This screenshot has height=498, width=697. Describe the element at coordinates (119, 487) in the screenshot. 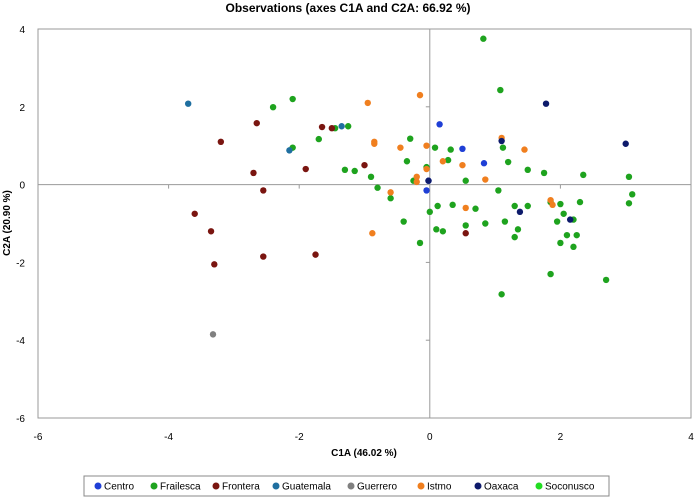

I see `legend-label-centro: Centro` at that location.